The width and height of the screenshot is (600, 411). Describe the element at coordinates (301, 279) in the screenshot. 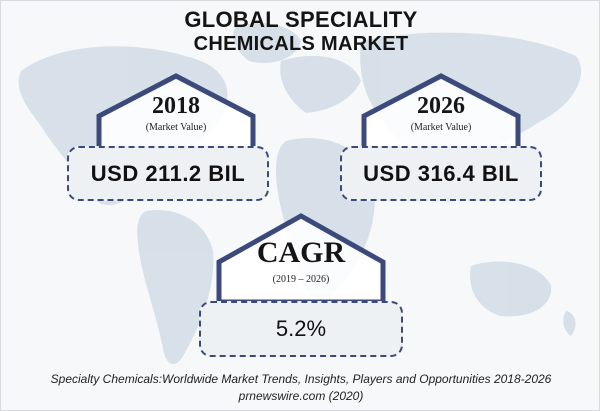

I see `cagr-period: (2019 – 2026)` at that location.